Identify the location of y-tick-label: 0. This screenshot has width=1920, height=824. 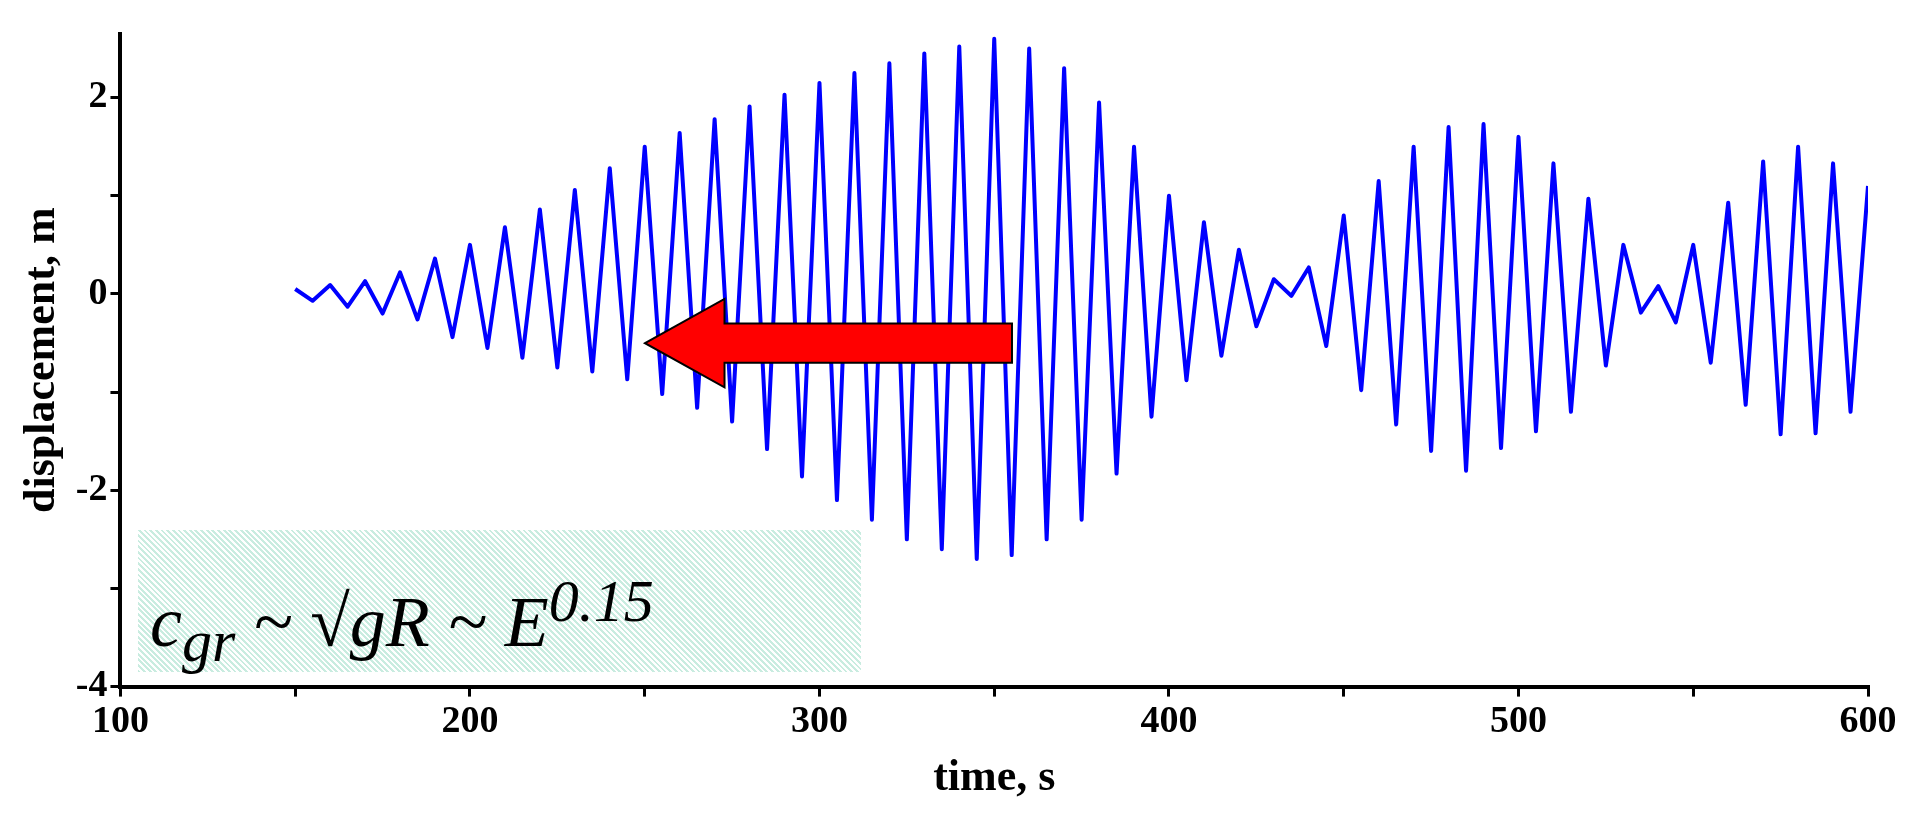
(98, 290).